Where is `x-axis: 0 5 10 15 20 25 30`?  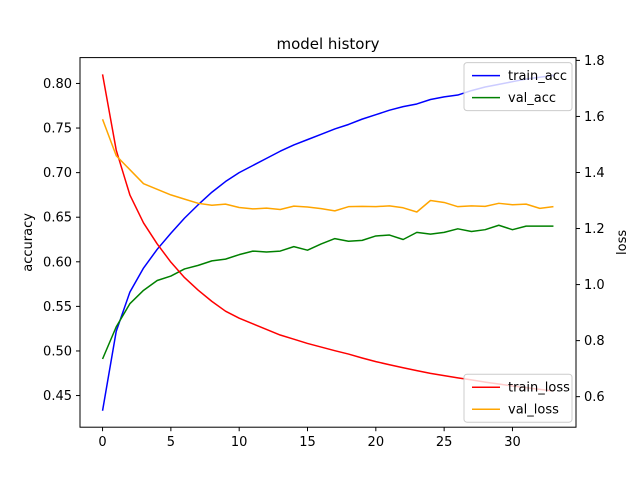
x-axis: 0 5 10 15 20 25 30 is located at coordinates (309, 438).